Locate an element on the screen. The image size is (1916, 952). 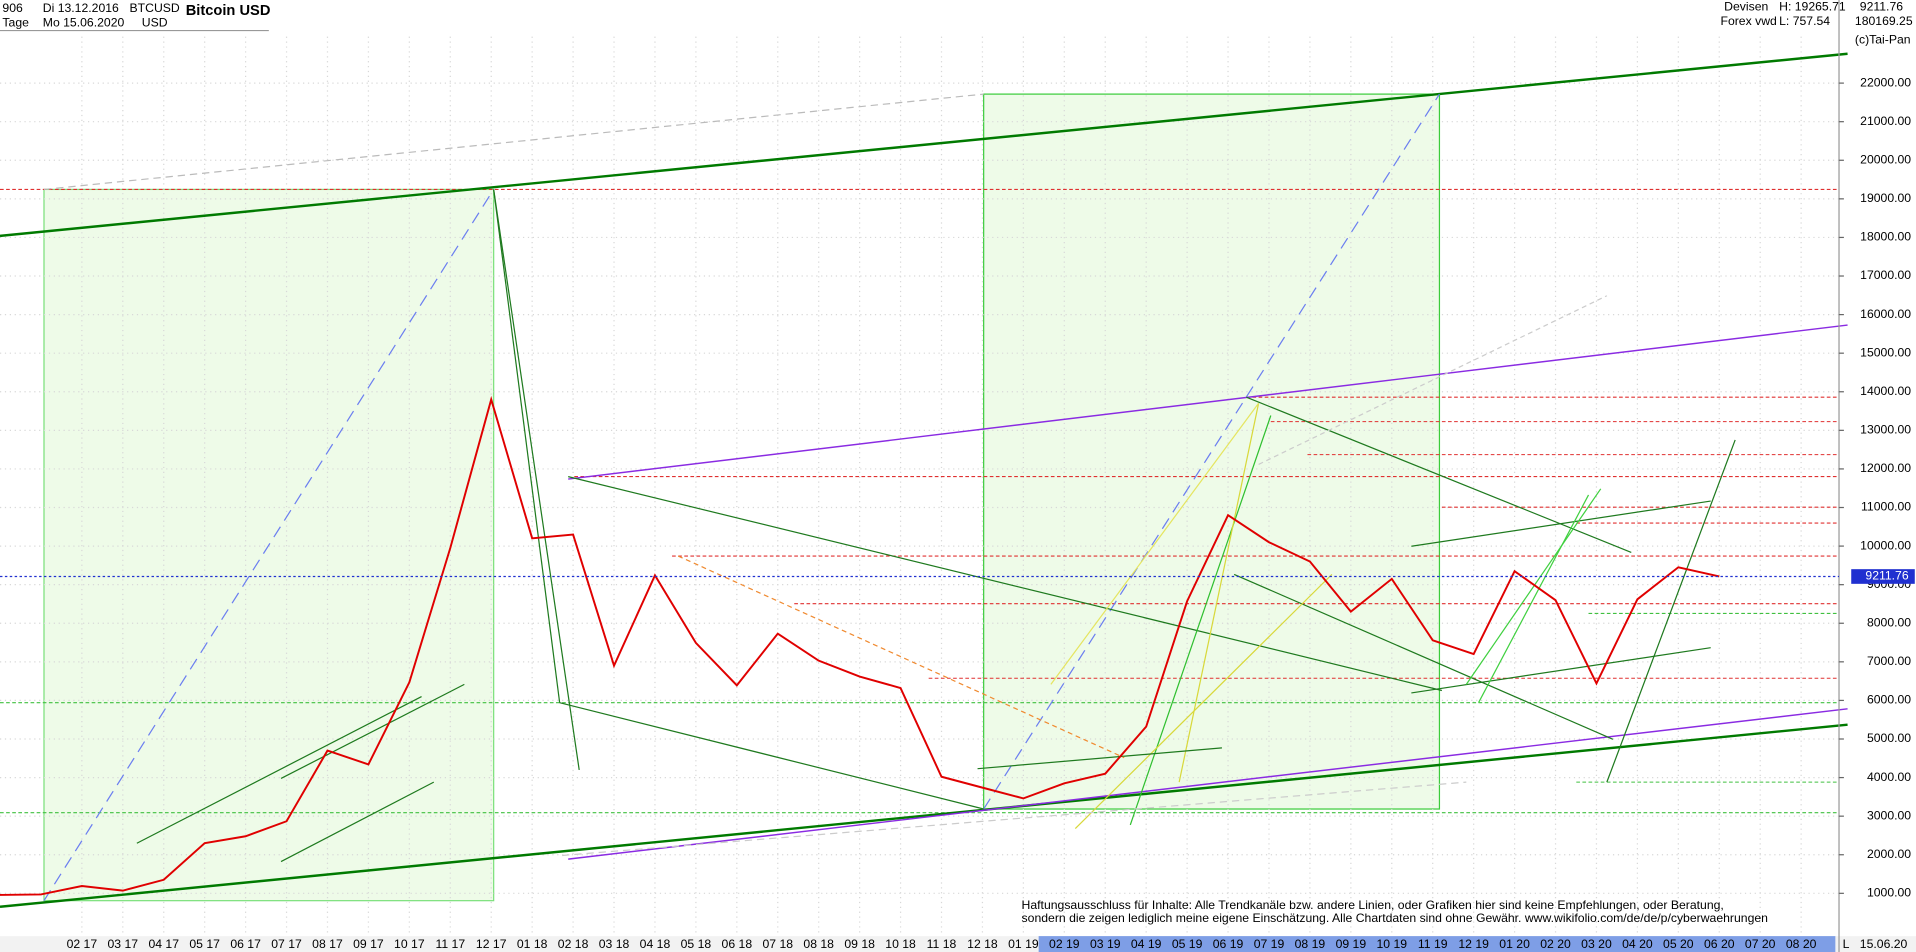
x-tick-label: 10 18 is located at coordinates (900, 944).